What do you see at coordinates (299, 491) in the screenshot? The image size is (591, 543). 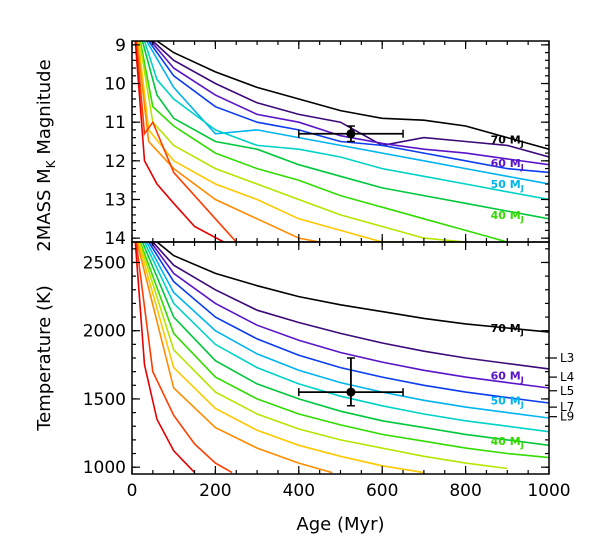 I see `xtick-label-2: 400` at bounding box center [299, 491].